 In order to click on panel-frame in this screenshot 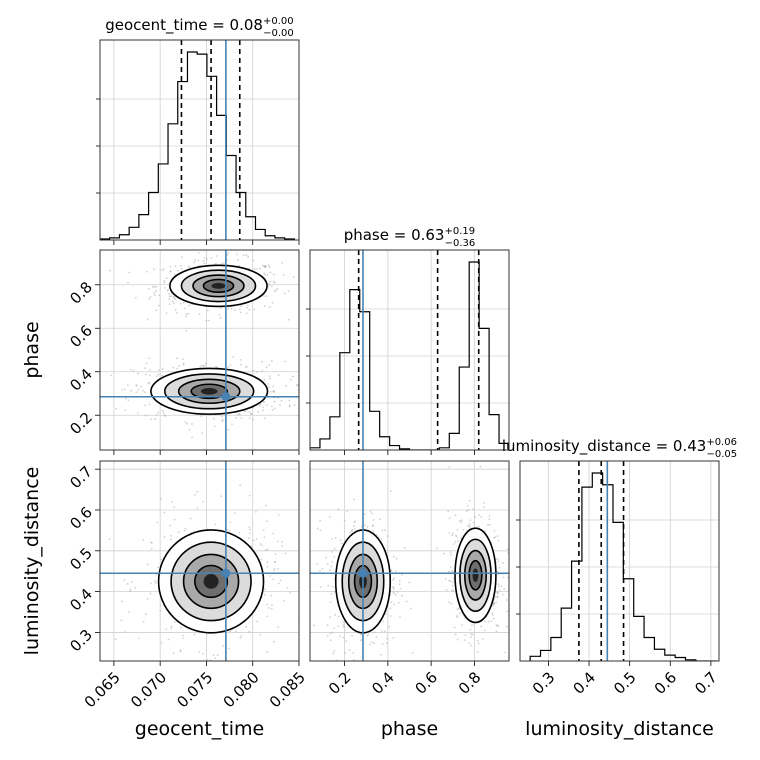, I will do `click(409, 561)`.